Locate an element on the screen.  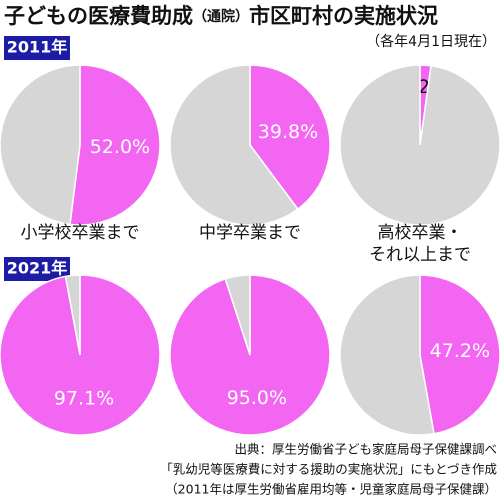
title-main: 子どもの医療費助成 is located at coordinates (98, 16).